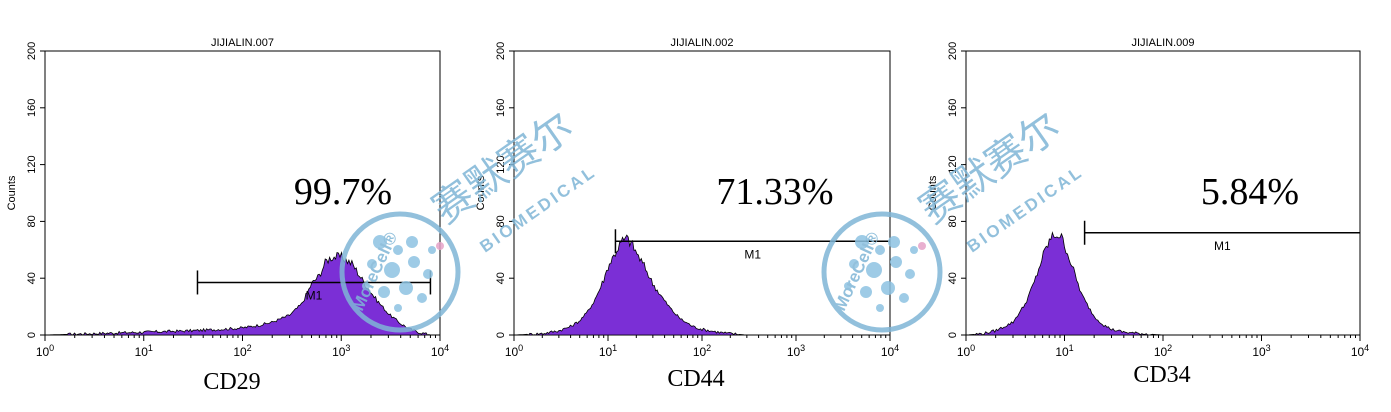 This screenshot has width=1391, height=412. What do you see at coordinates (1161, 375) in the screenshot?
I see `x-axis-label: CD34` at bounding box center [1161, 375].